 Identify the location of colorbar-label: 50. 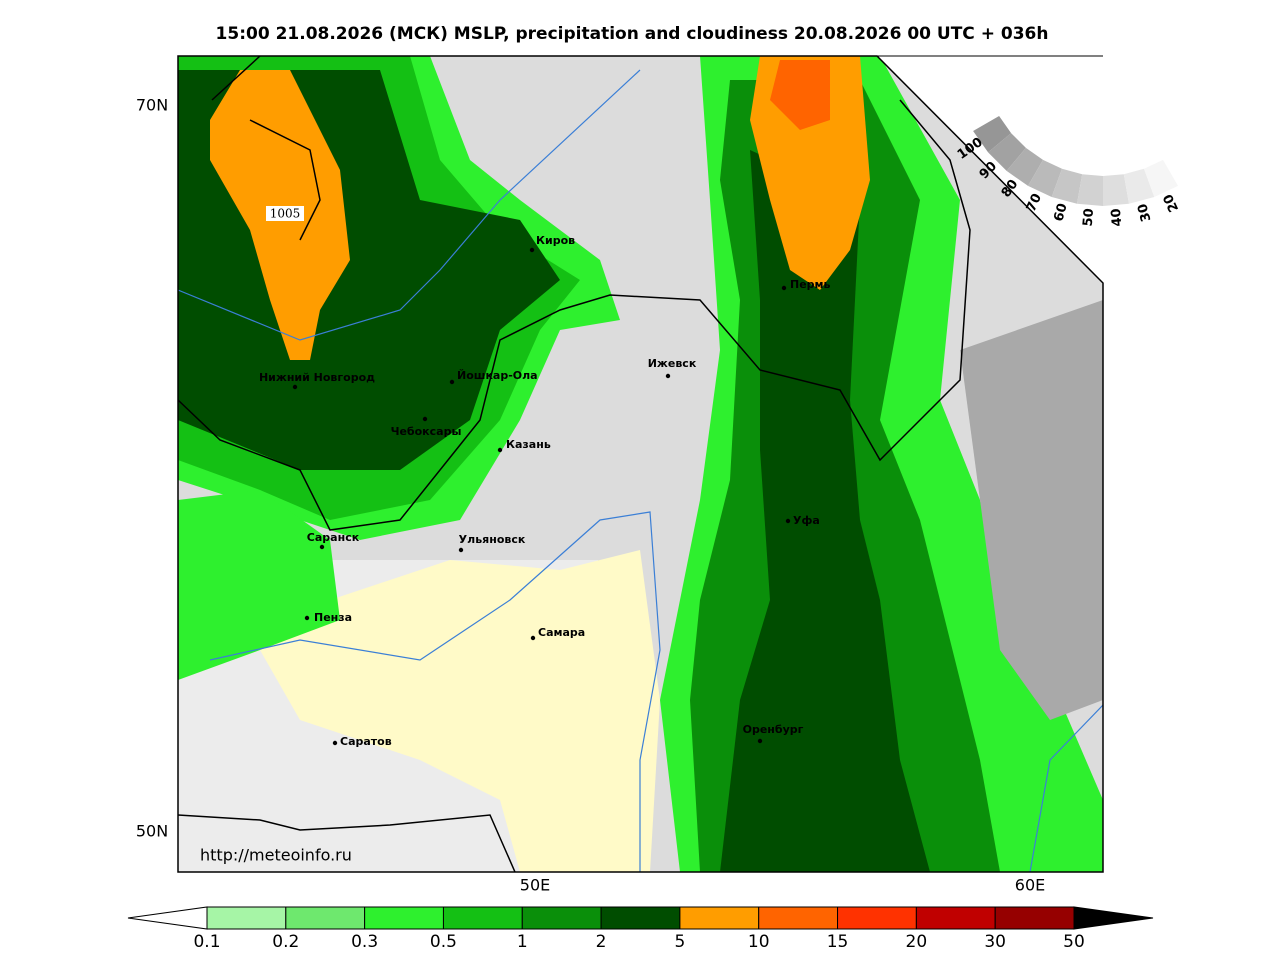
(1074, 942).